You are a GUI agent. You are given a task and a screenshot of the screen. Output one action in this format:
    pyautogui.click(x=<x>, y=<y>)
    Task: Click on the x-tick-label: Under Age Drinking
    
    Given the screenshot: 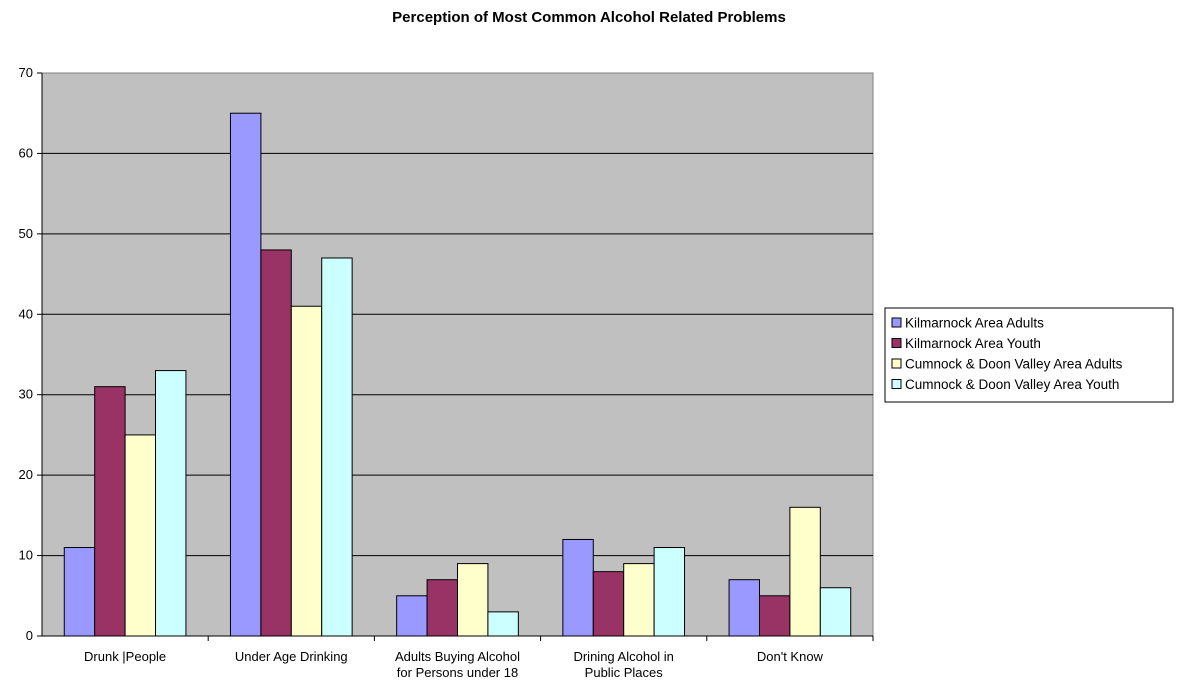 What is the action you would take?
    pyautogui.click(x=291, y=656)
    